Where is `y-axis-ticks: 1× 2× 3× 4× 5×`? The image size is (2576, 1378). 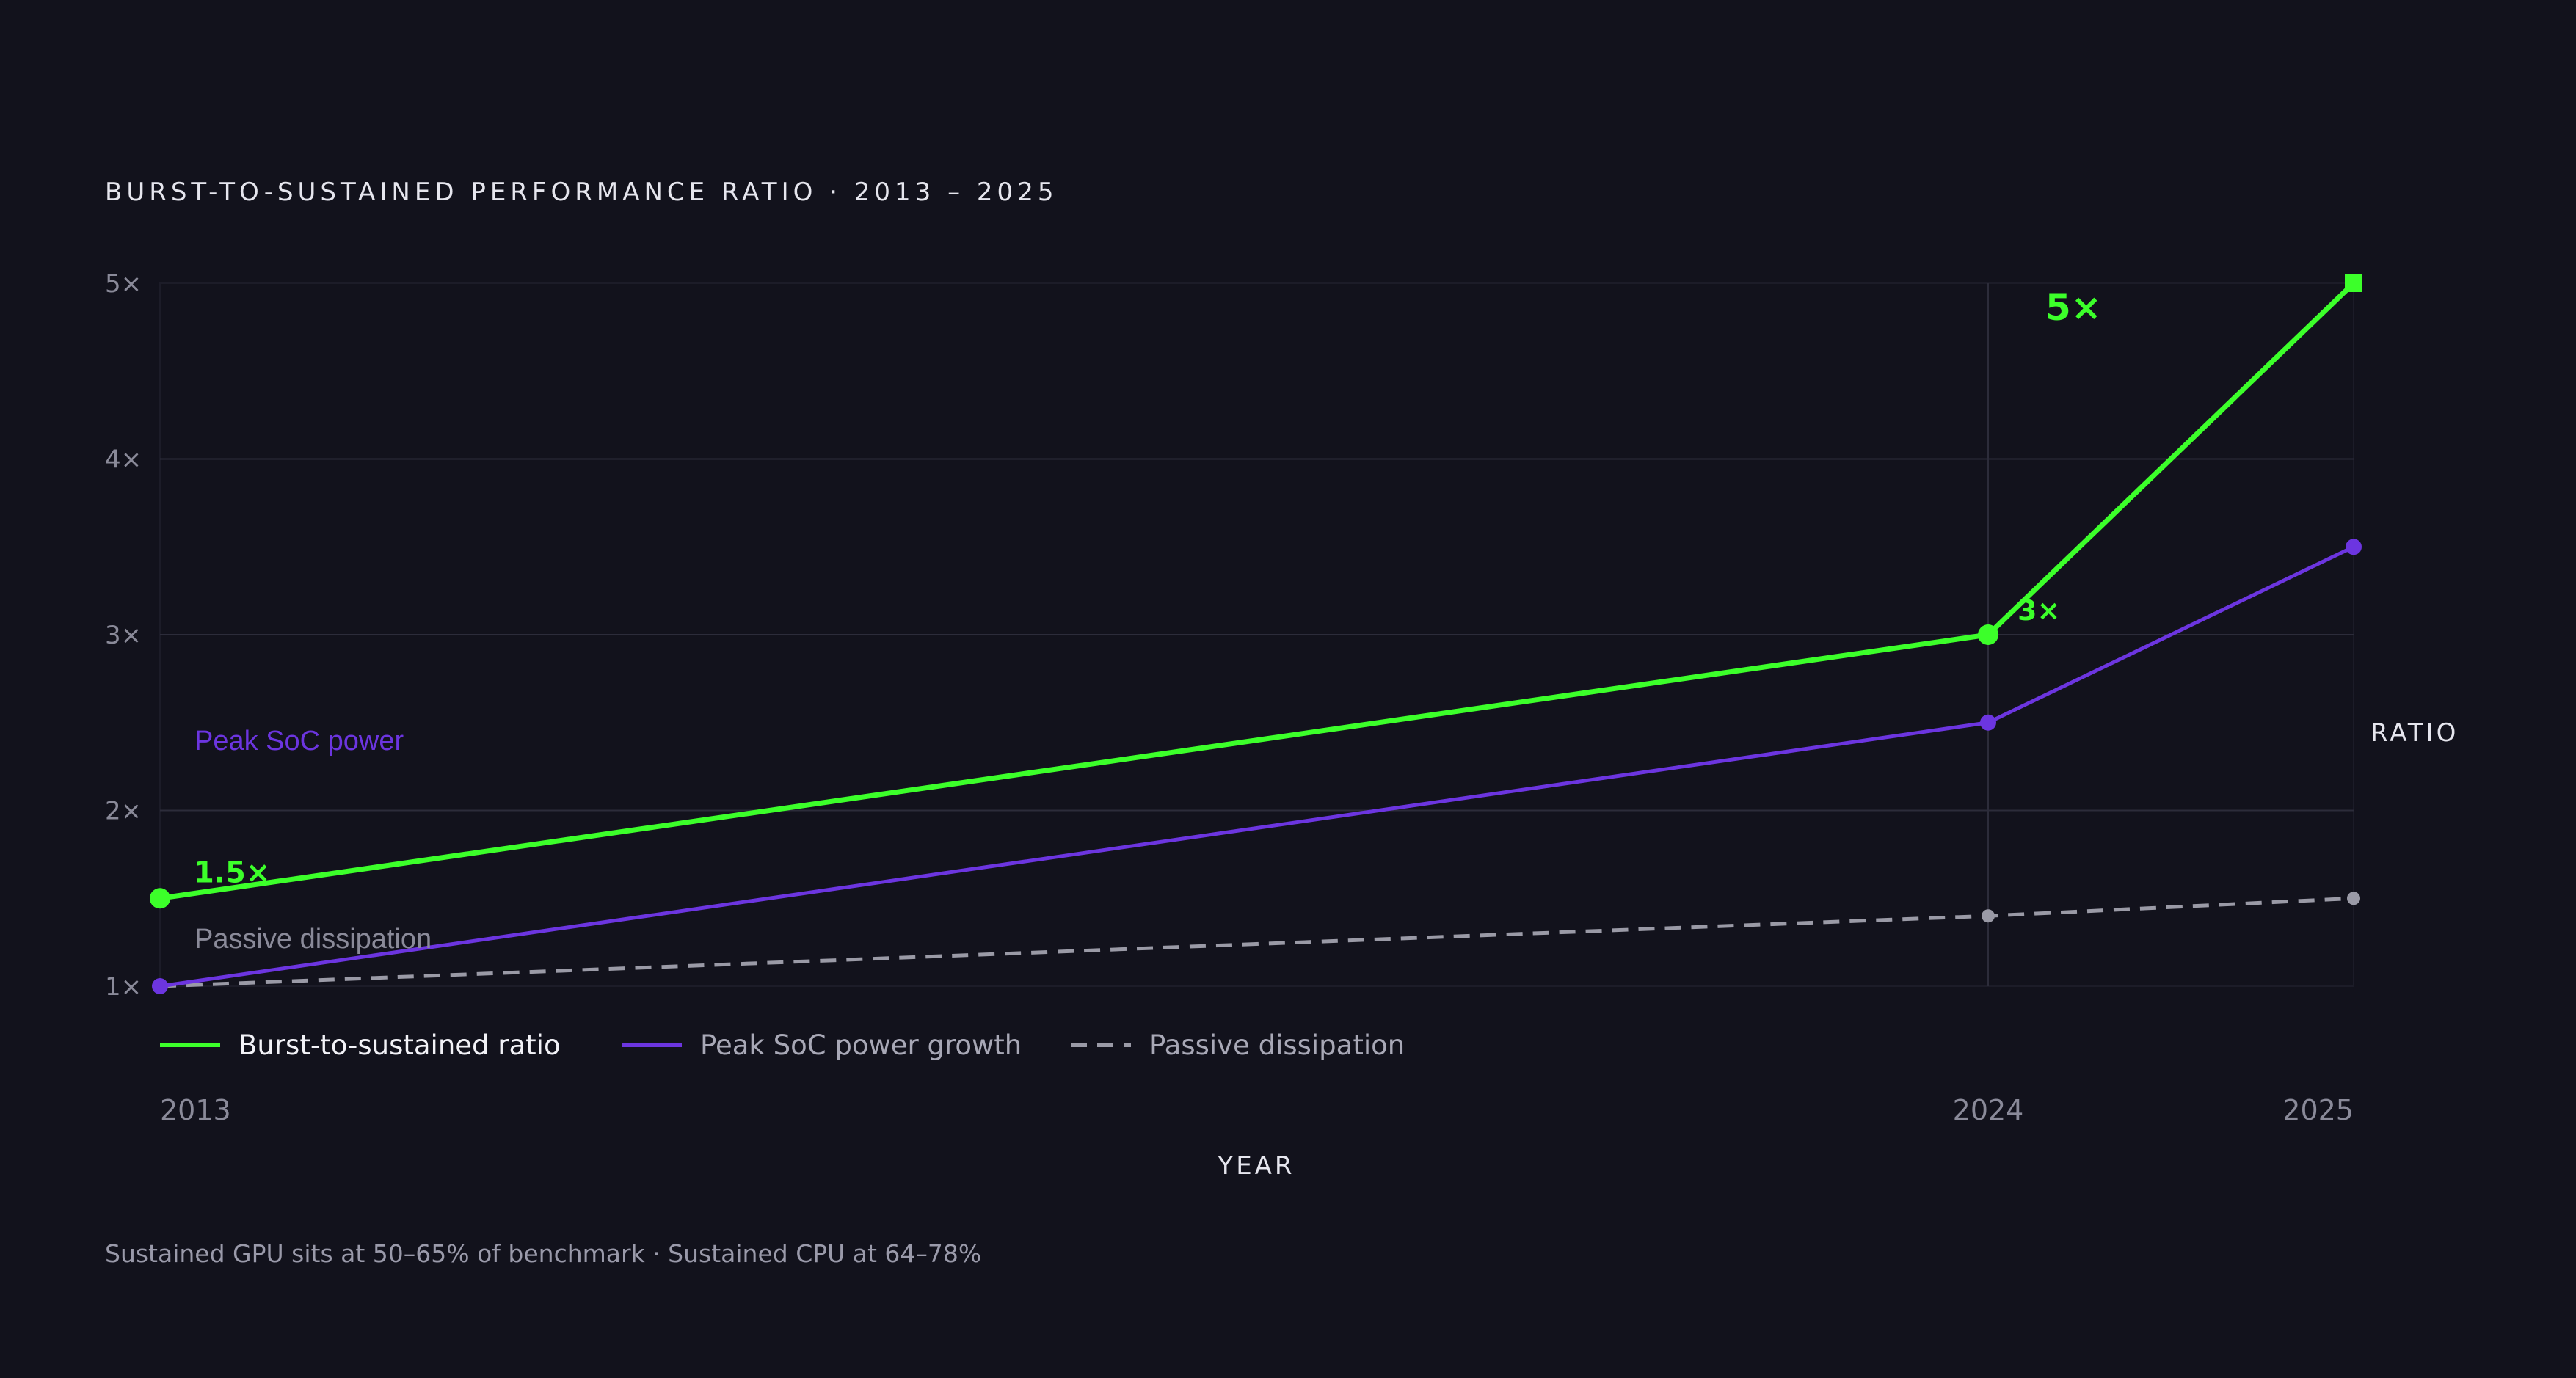 y-axis-ticks: 1× 2× 3× 4× 5× is located at coordinates (123, 635).